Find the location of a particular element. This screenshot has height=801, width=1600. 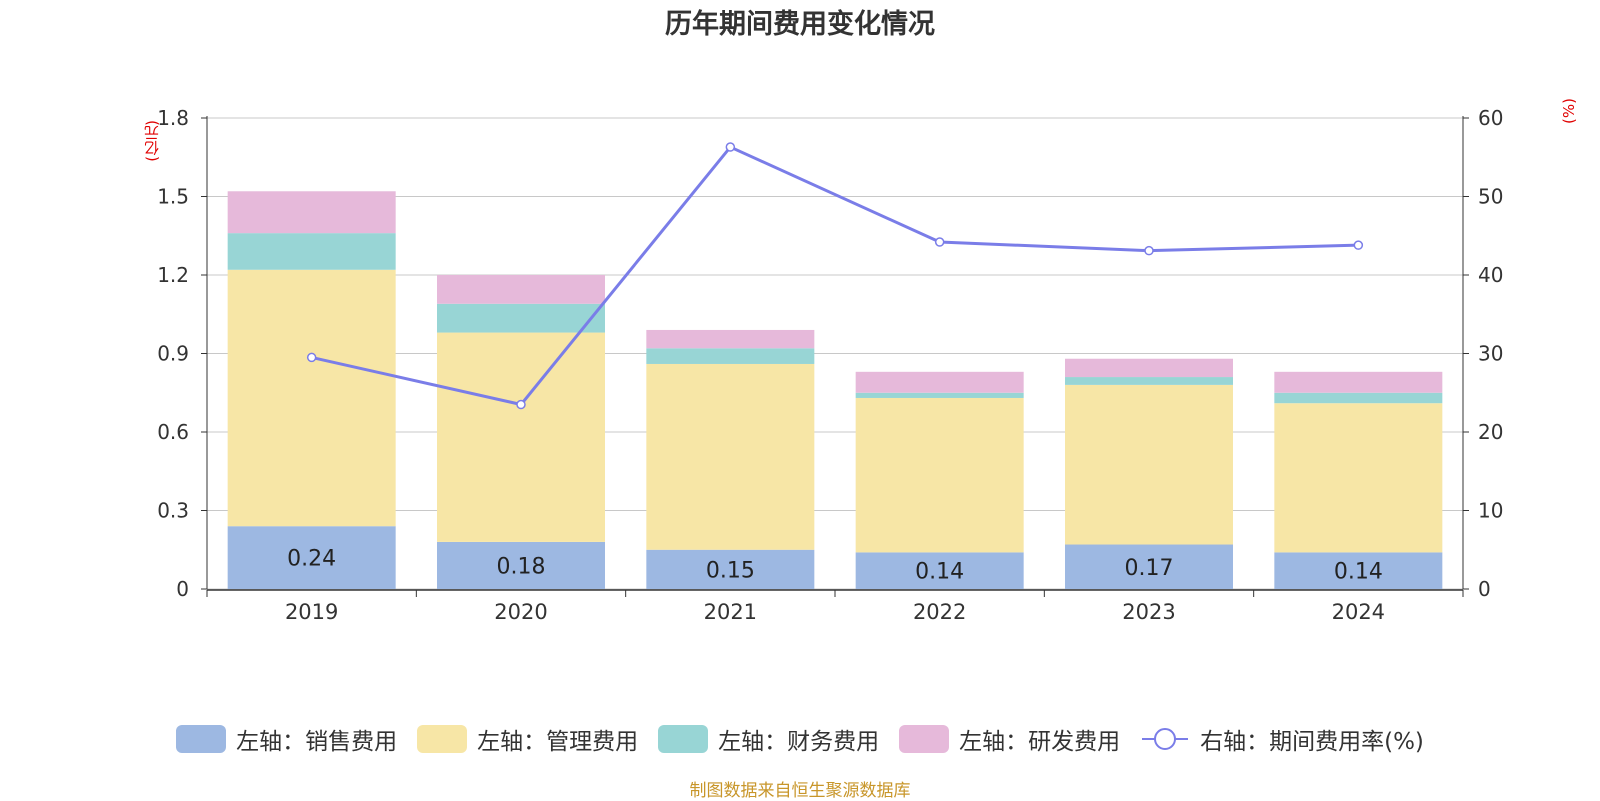

bar-sales-2022 is located at coordinates (939, 570).